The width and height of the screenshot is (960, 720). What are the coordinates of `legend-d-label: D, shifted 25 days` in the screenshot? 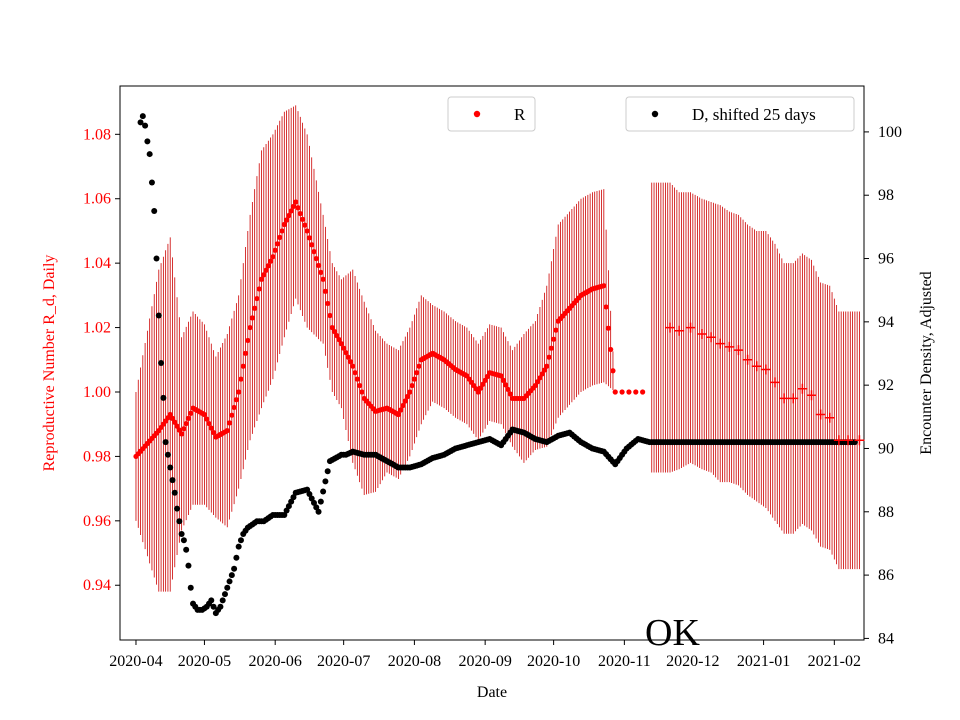 It's located at (754, 114).